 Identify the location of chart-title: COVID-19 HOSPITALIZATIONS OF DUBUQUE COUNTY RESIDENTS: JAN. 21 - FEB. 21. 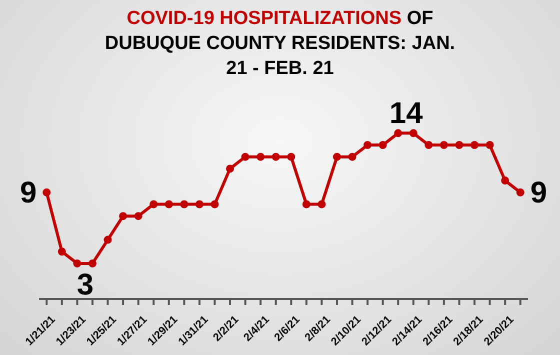
(280, 43).